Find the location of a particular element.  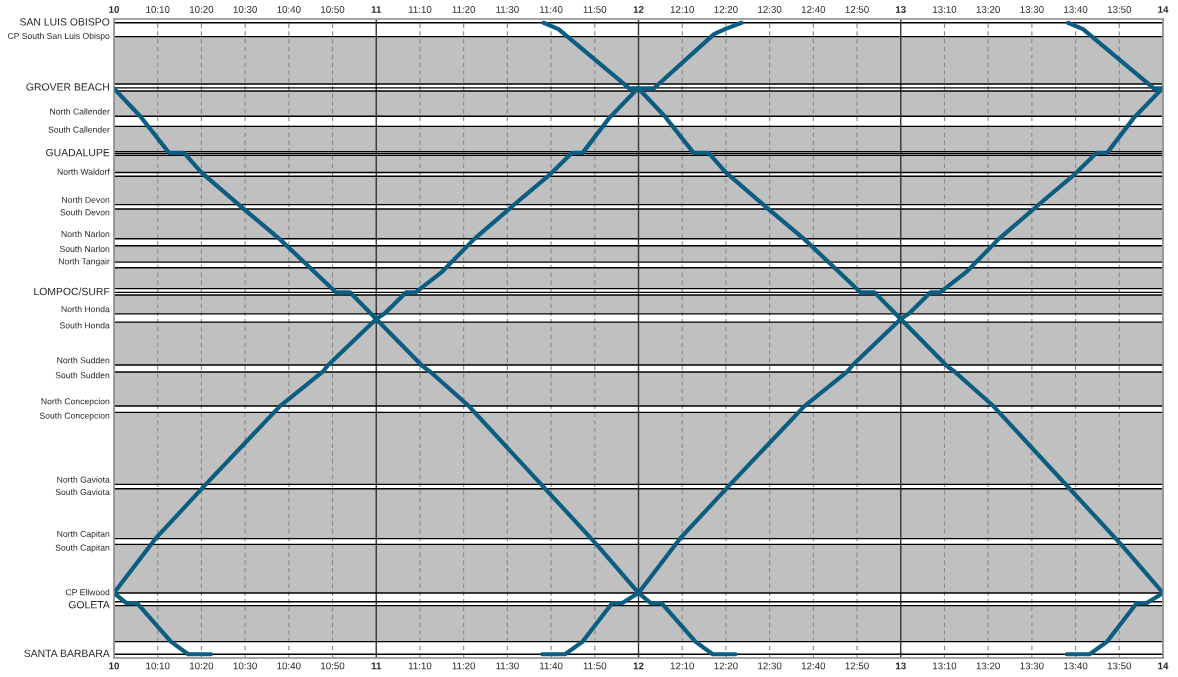

x2-tick-label: 13:40 is located at coordinates (1076, 9).